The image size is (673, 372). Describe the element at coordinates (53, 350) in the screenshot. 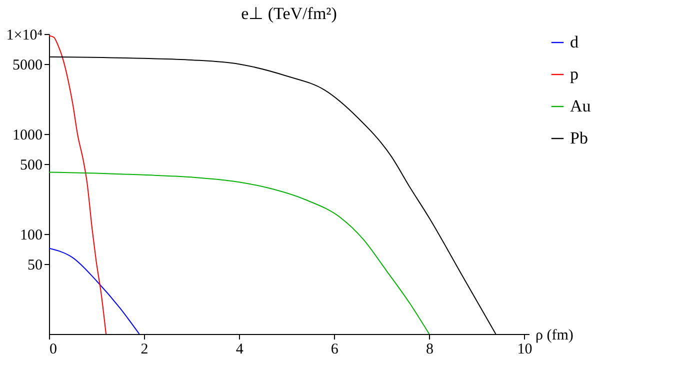

I see `x-tick-label: 0` at that location.